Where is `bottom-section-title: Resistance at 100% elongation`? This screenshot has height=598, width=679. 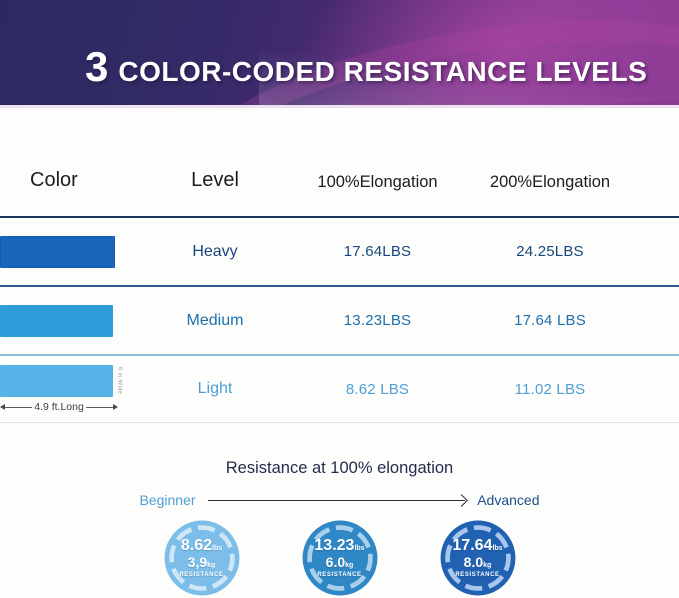 bottom-section-title: Resistance at 100% elongation is located at coordinates (339, 468).